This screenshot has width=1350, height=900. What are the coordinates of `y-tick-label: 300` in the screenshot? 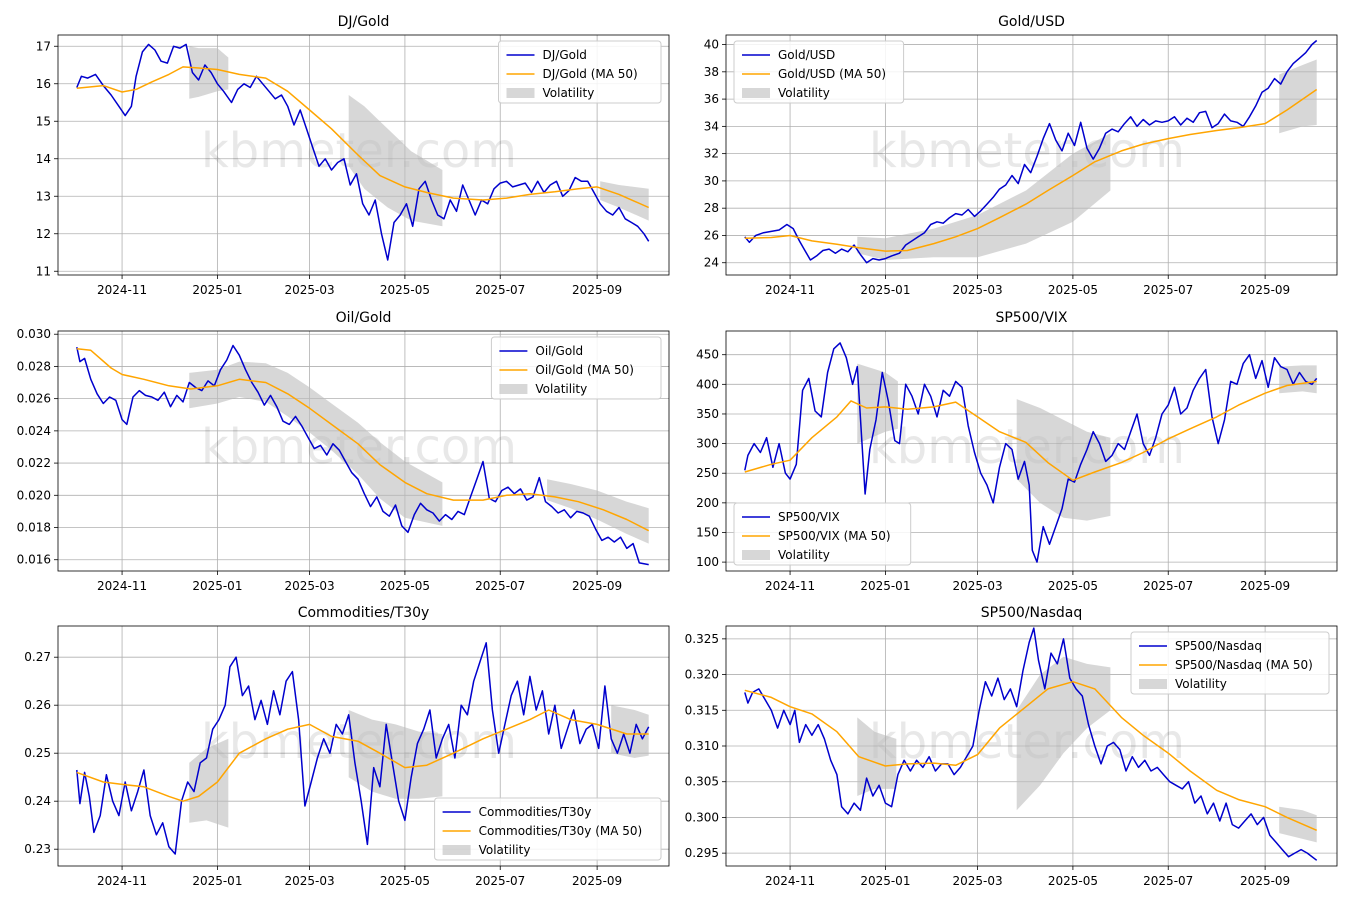 It's located at (707, 444).